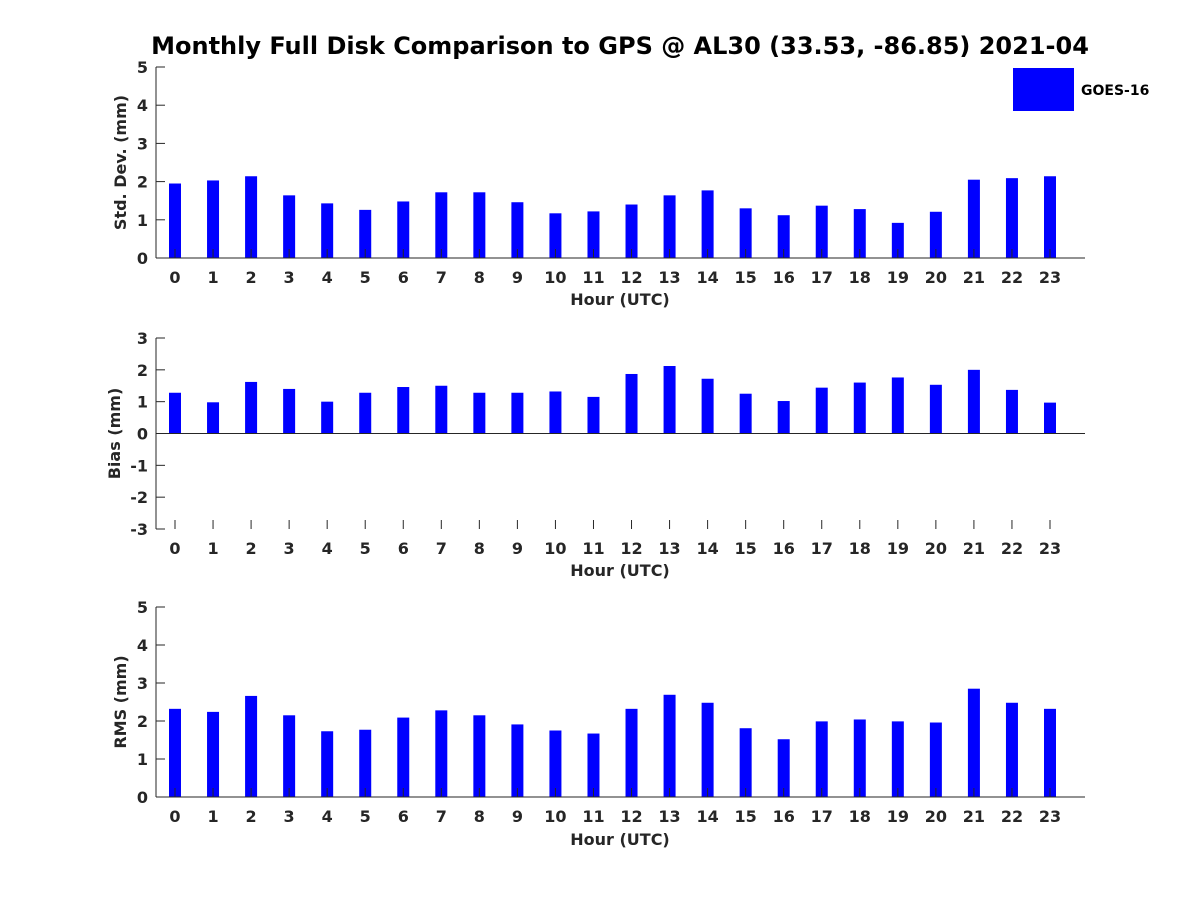 This screenshot has height=900, width=1200. I want to click on y-axis-label: RMS (mm), so click(120, 701).